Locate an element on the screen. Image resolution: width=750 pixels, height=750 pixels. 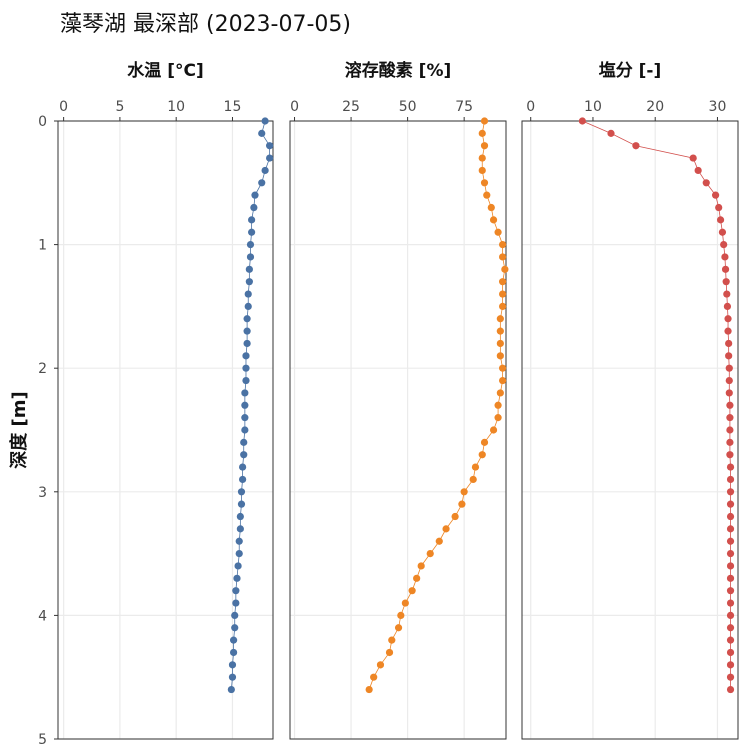
dissolved-oxygen-series-line is located at coordinates (437, 405).